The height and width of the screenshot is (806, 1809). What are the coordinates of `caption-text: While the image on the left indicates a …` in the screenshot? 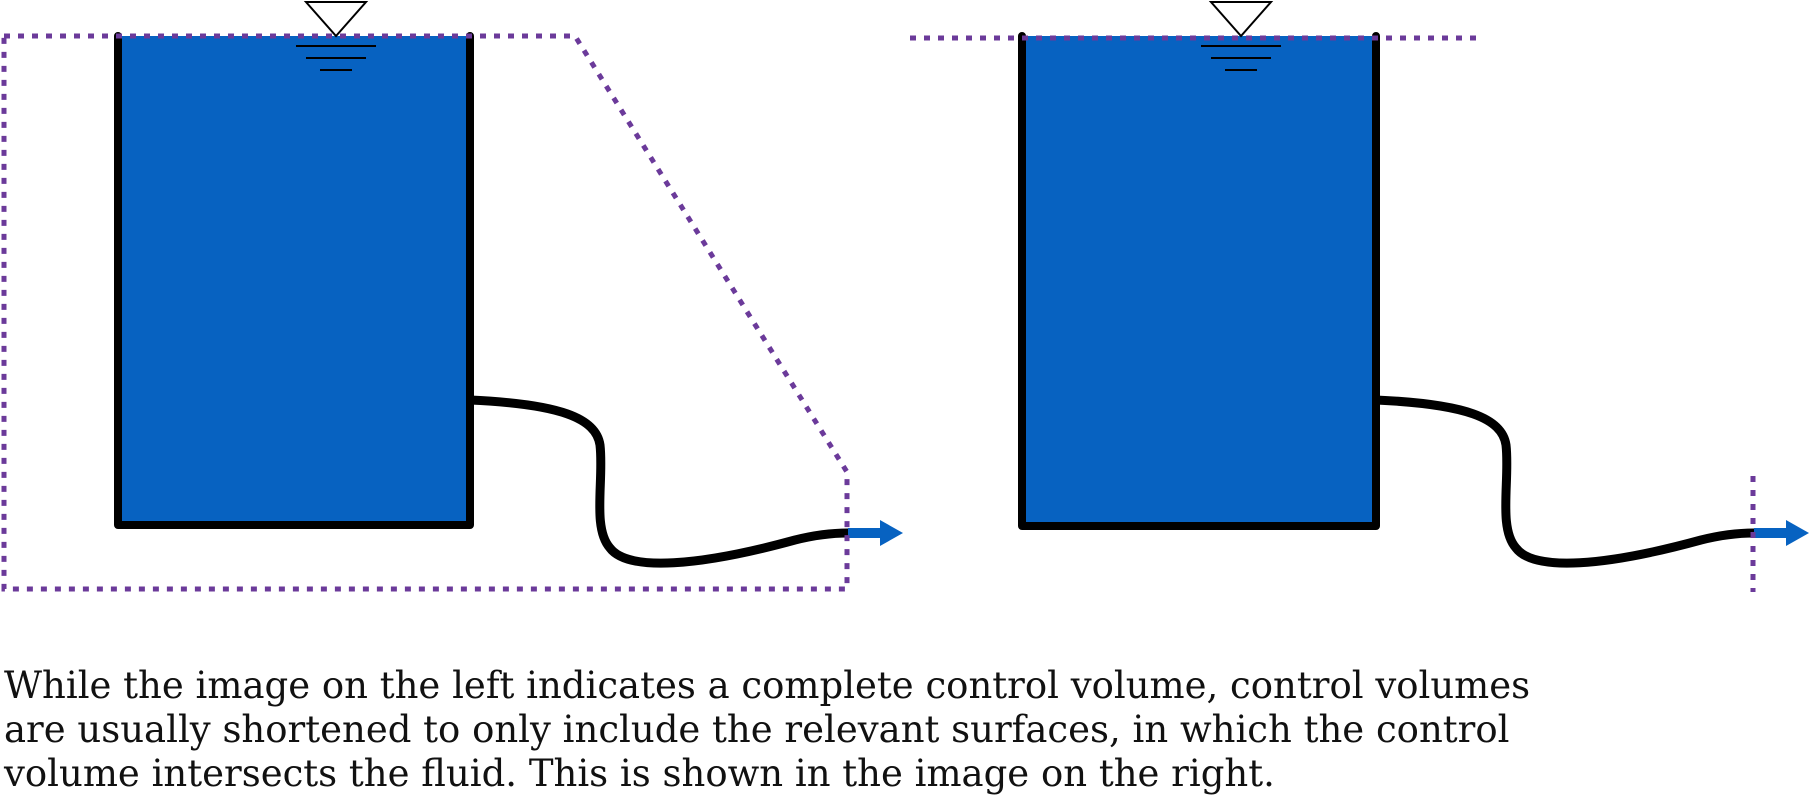 It's located at (784, 730).